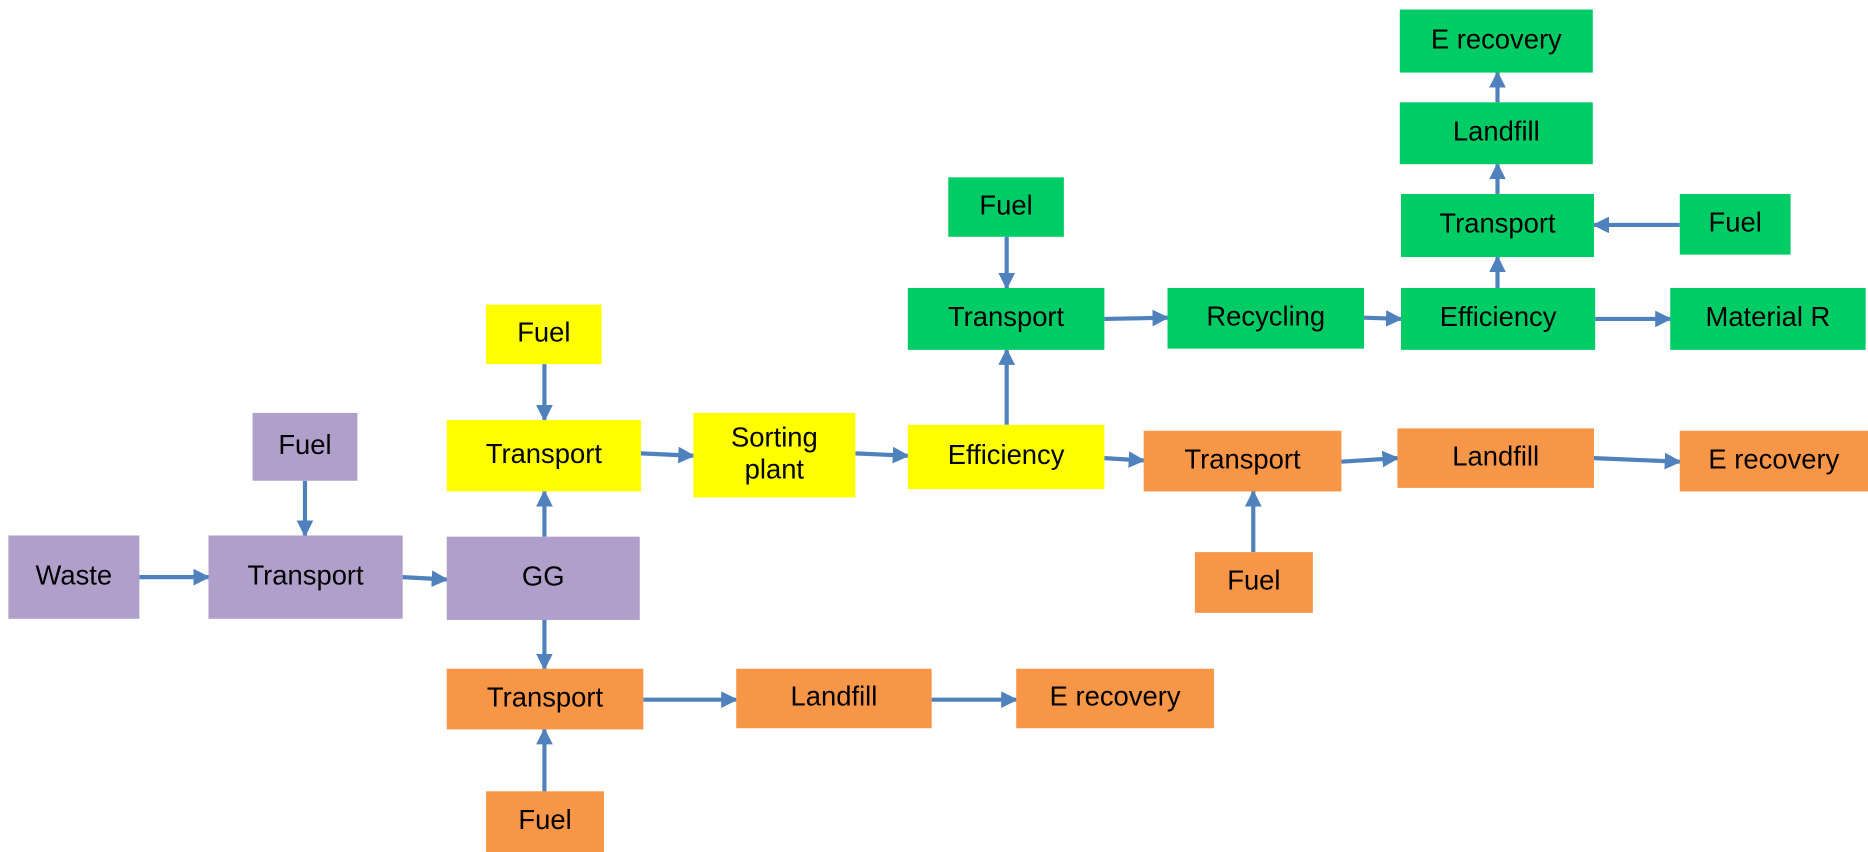  I want to click on node: Waste, so click(74, 577).